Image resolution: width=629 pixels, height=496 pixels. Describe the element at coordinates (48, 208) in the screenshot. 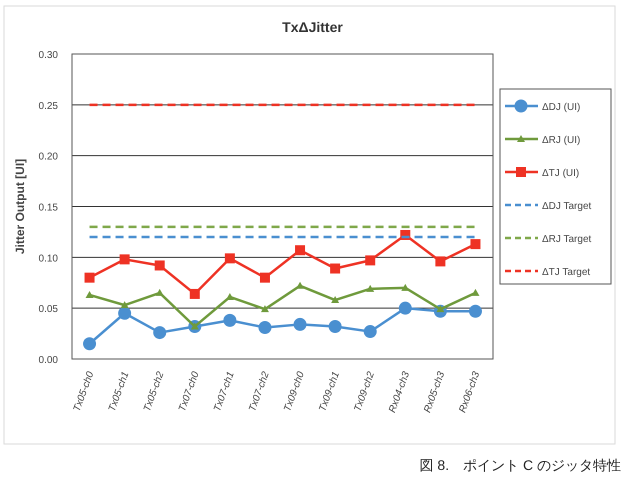

I see `y-tick-label: 0.15` at that location.